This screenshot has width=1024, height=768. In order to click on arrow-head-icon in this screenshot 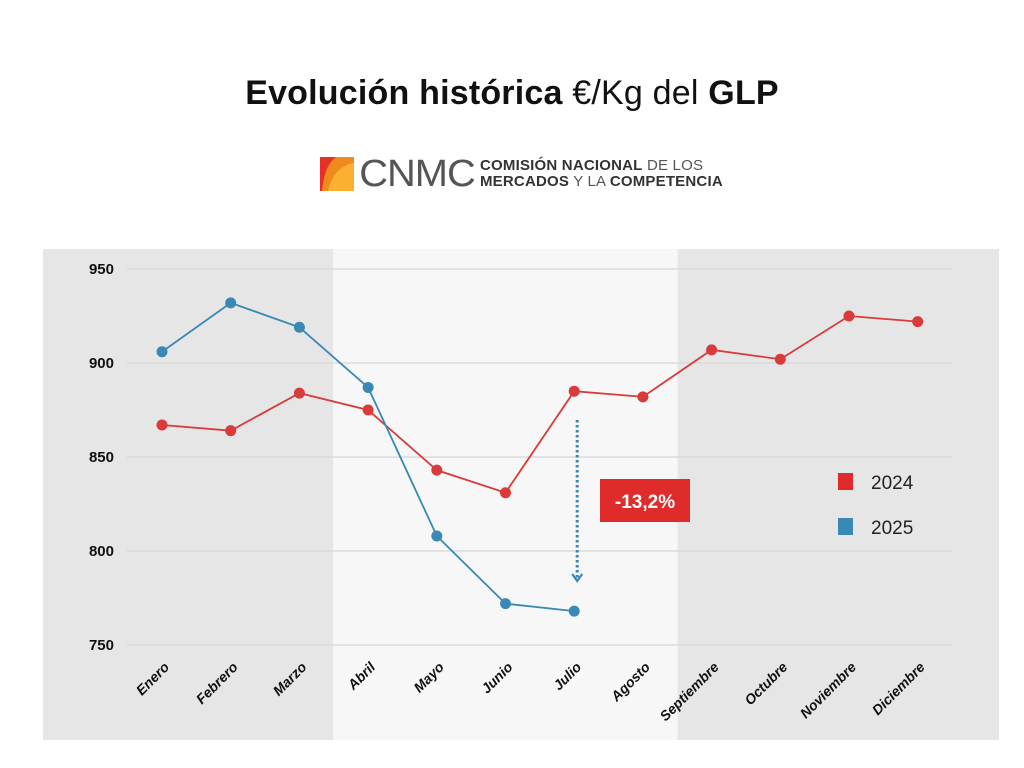, I will do `click(577, 578)`.